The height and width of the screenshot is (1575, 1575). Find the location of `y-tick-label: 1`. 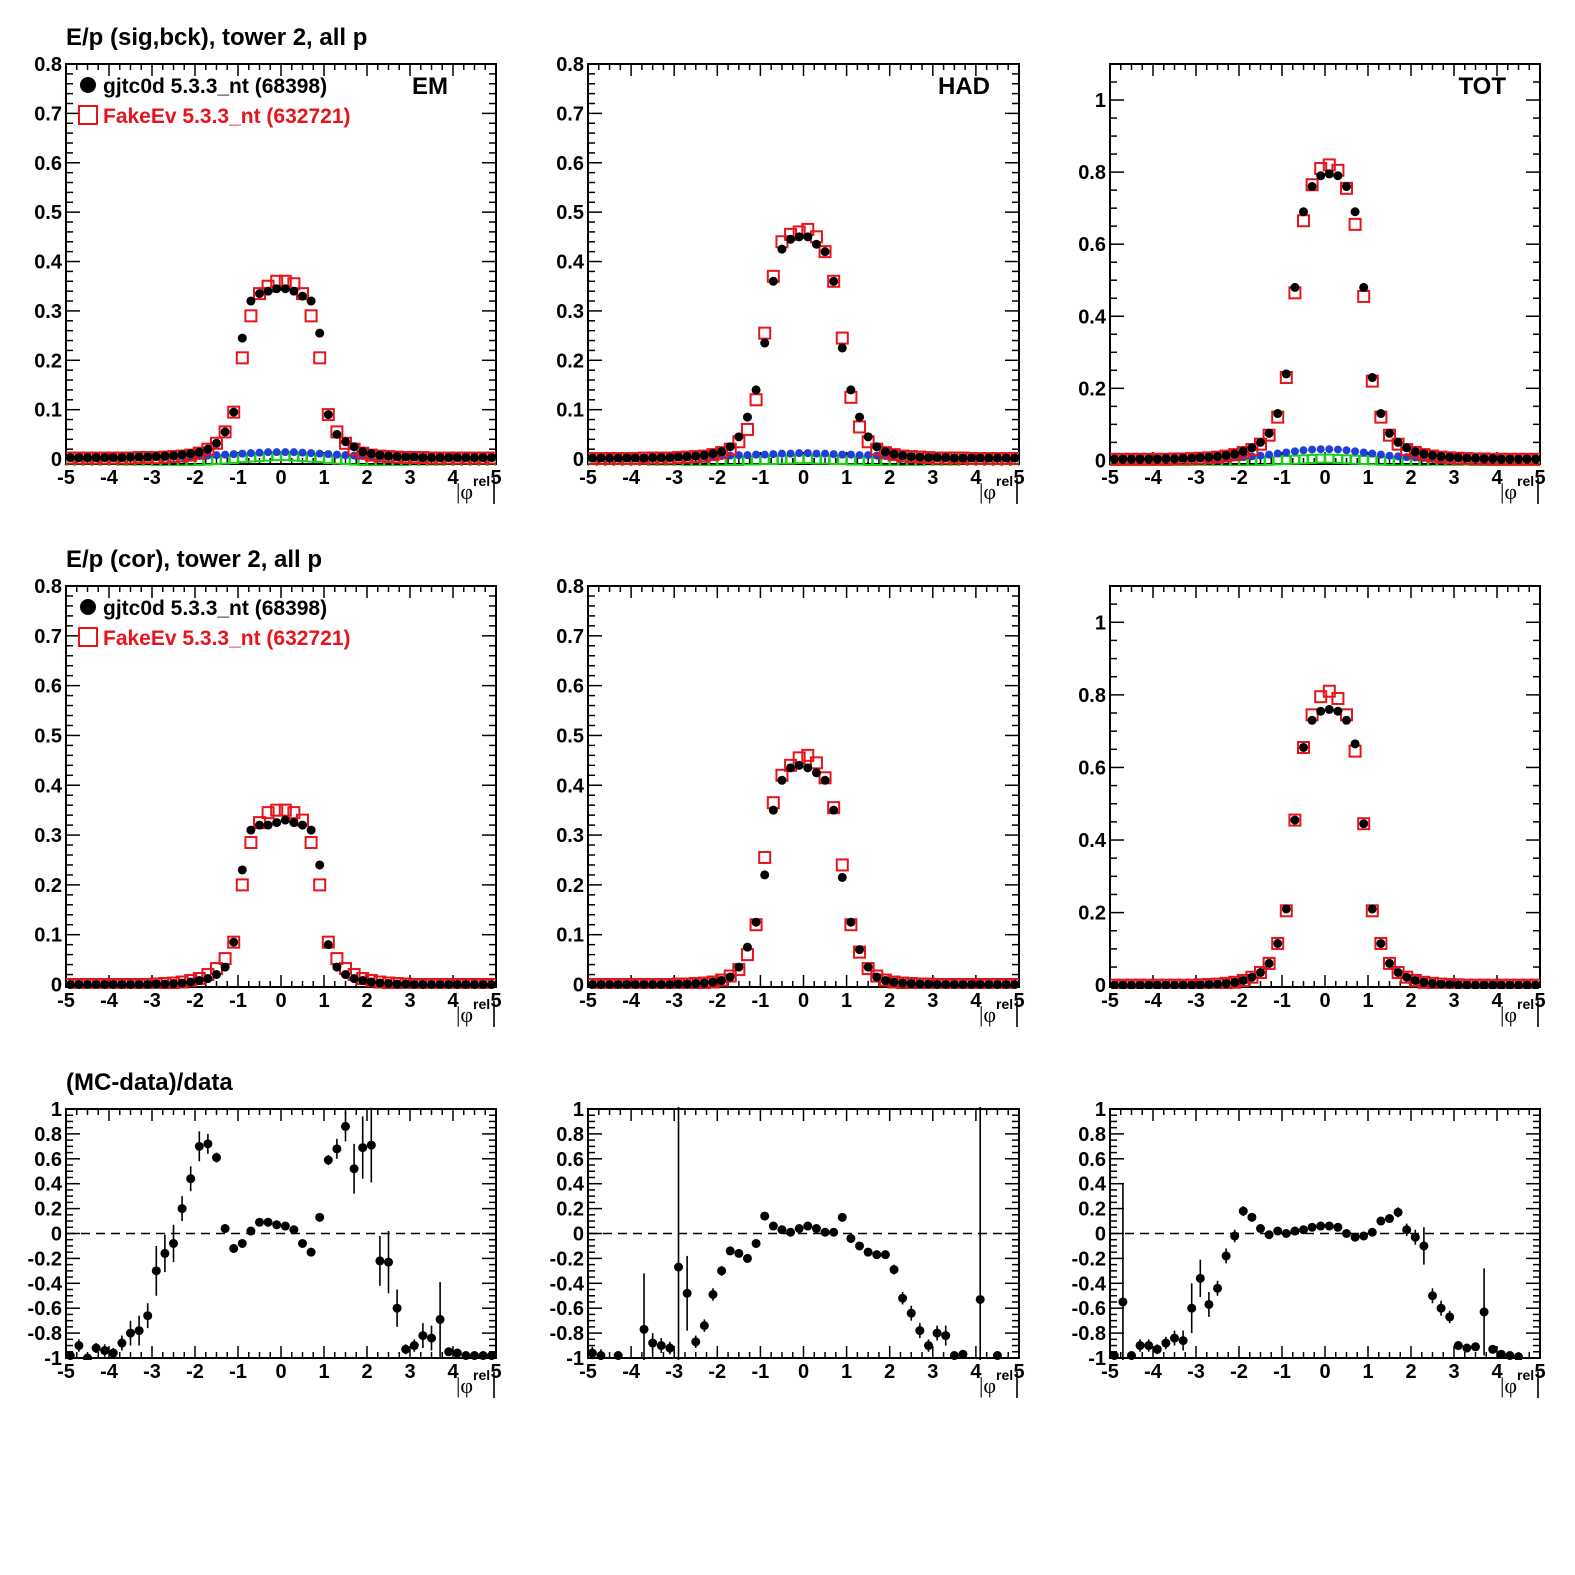

y-tick-label: 1 is located at coordinates (578, 1110).